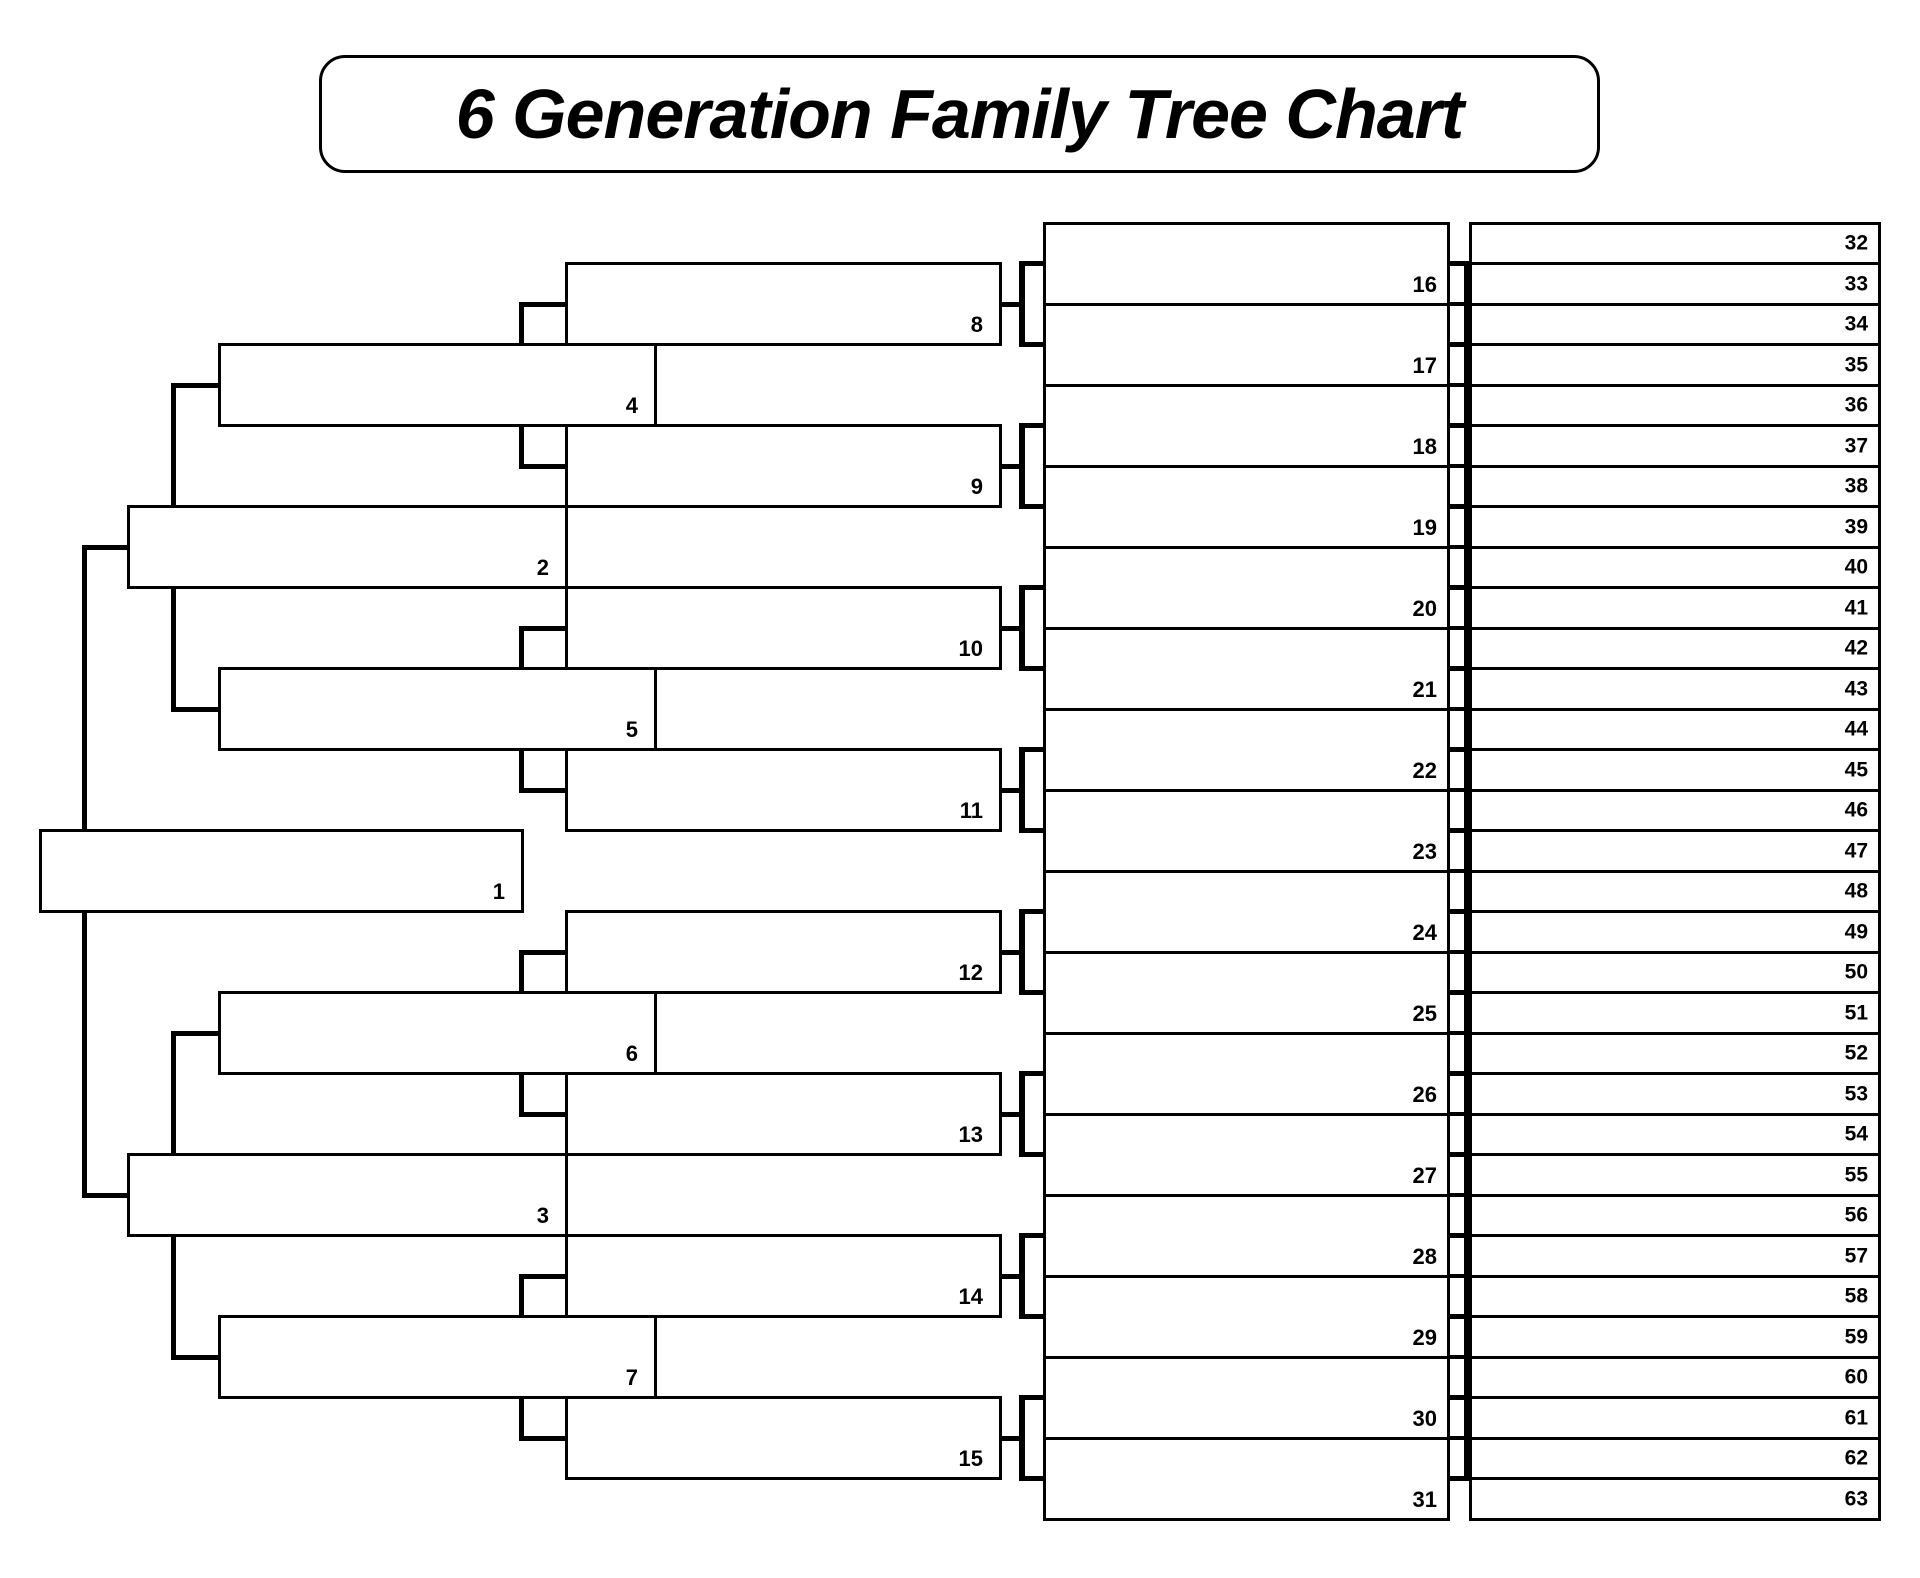 The image size is (1920, 1578). I want to click on bracket-1-stub-top, so click(105, 547).